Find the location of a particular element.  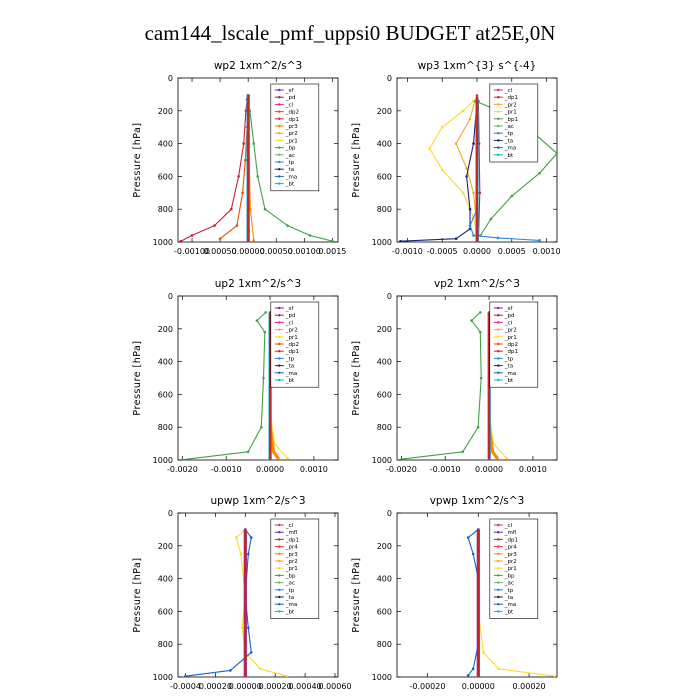

panel-title: wp3 1xm^{3} s^{-4} is located at coordinates (477, 66).